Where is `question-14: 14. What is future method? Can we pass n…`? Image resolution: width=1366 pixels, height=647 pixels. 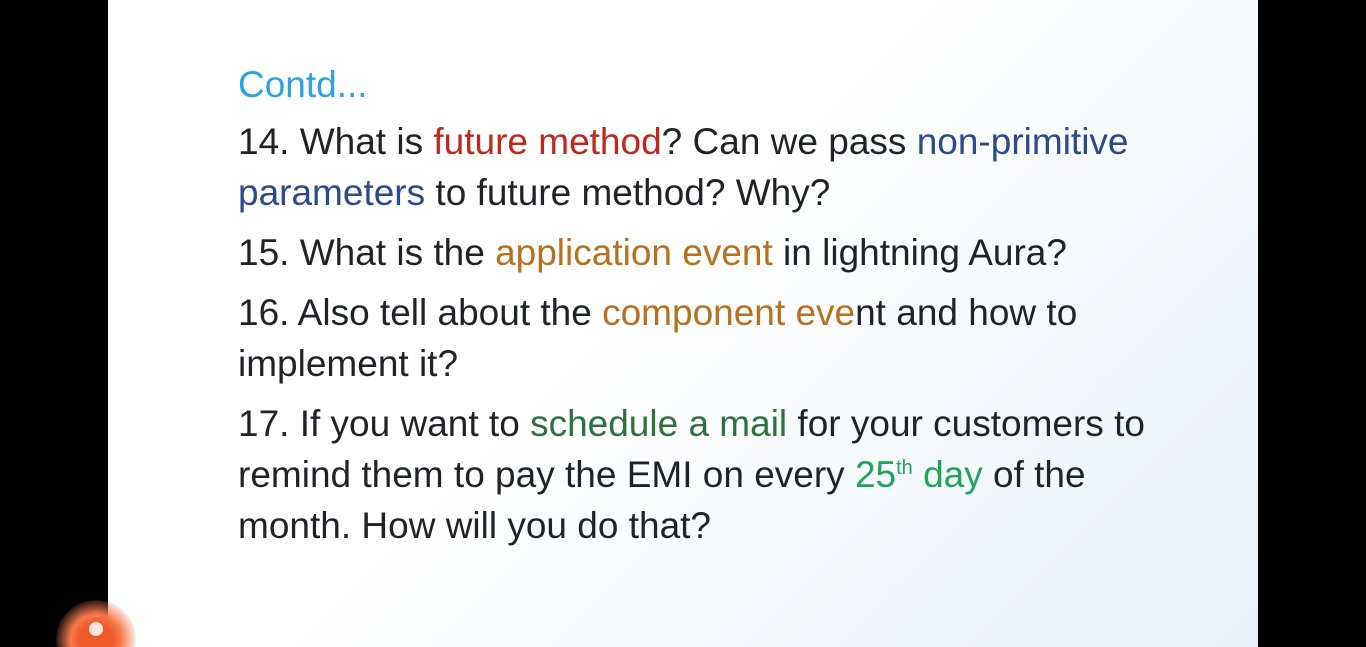
question-14: 14. What is future method? Can we pass n… is located at coordinates (733, 167).